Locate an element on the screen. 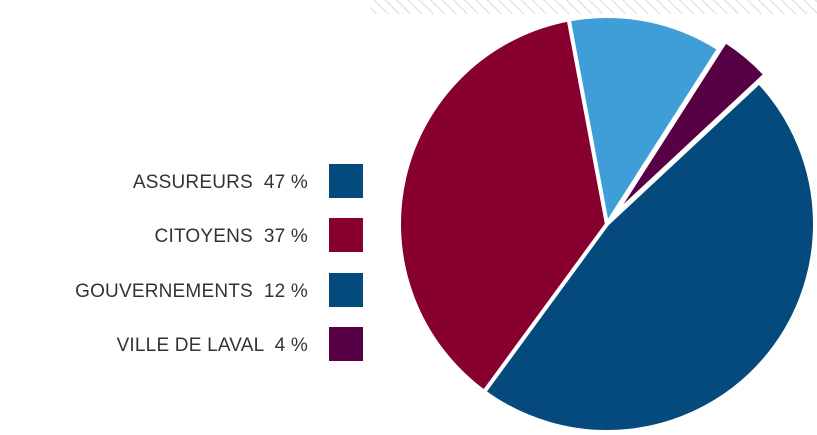 This screenshot has height=435, width=817. pie-slice-gouvernements is located at coordinates (644, 120).